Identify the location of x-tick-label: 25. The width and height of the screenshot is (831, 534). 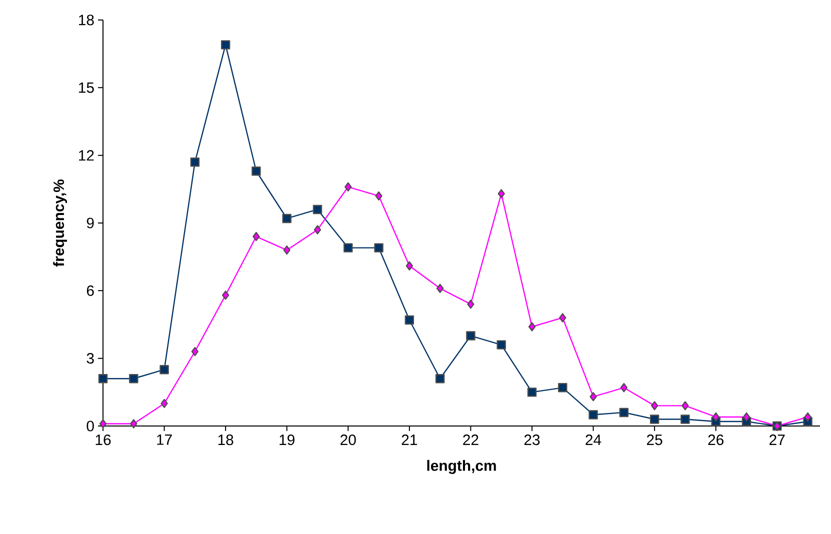
(654, 440).